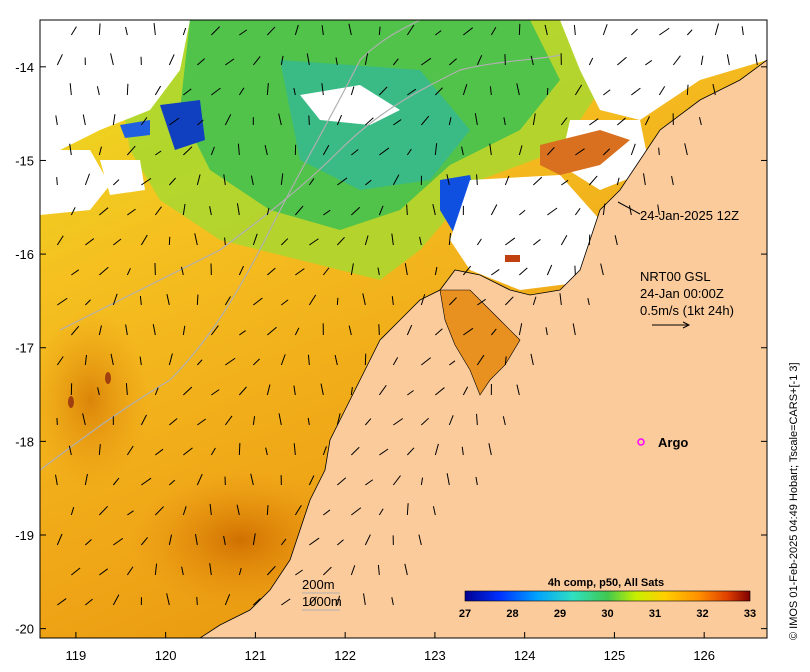  I want to click on y-tick-label: -14, so click(24, 67).